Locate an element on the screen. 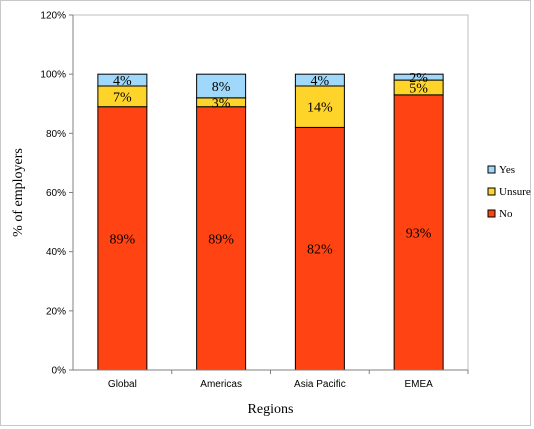 Image resolution: width=534 pixels, height=429 pixels. legend-label-yes: Yes is located at coordinates (507, 170).